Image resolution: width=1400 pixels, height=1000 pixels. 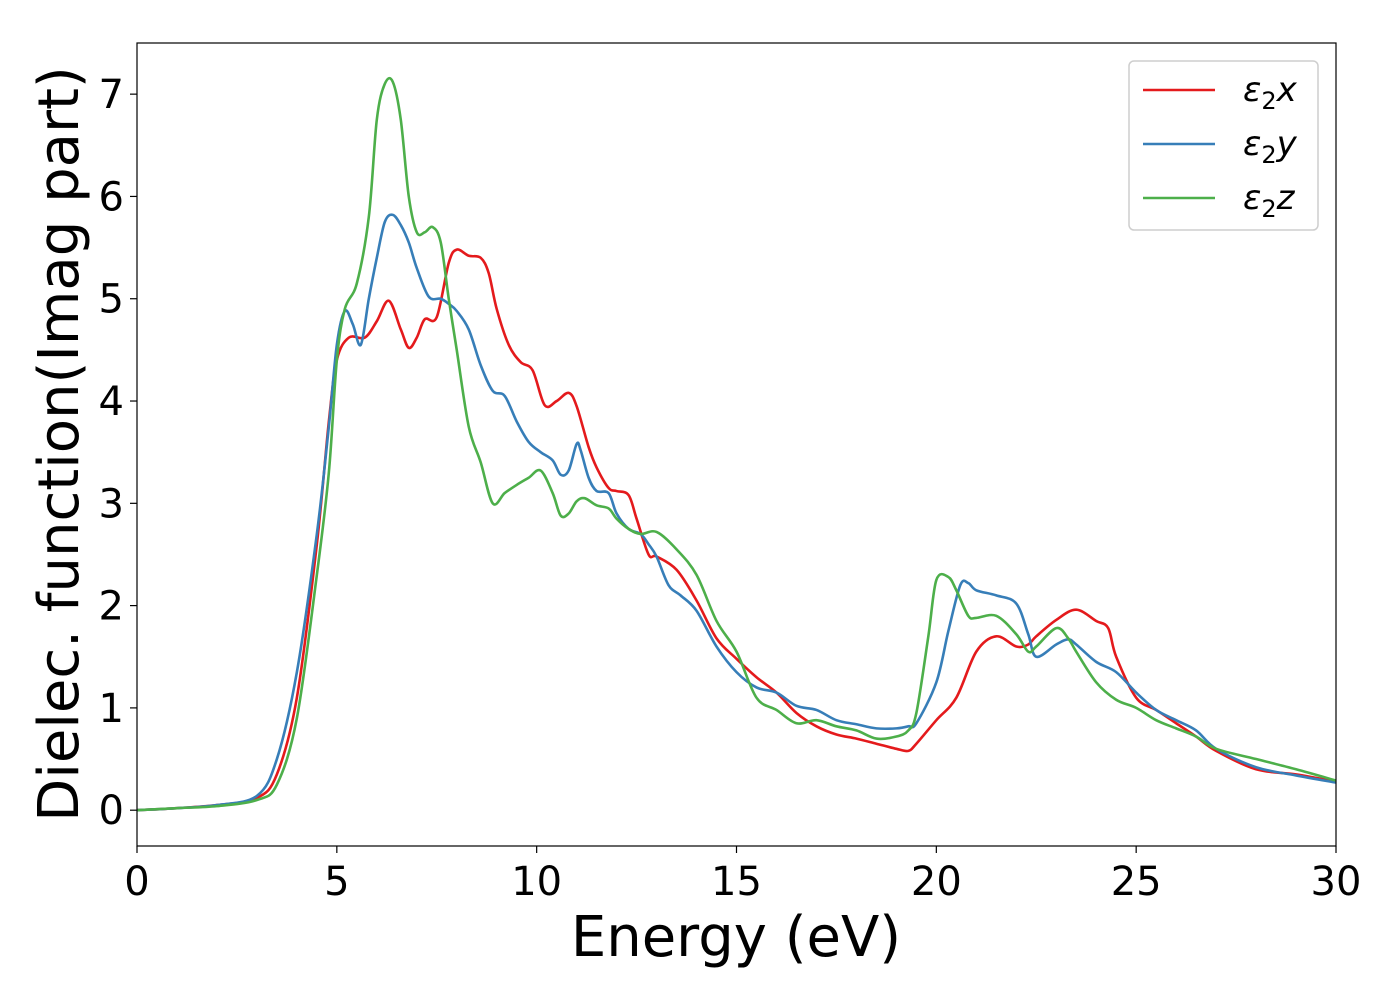 I want to click on y-tick-label: 1, so click(x=111, y=709).